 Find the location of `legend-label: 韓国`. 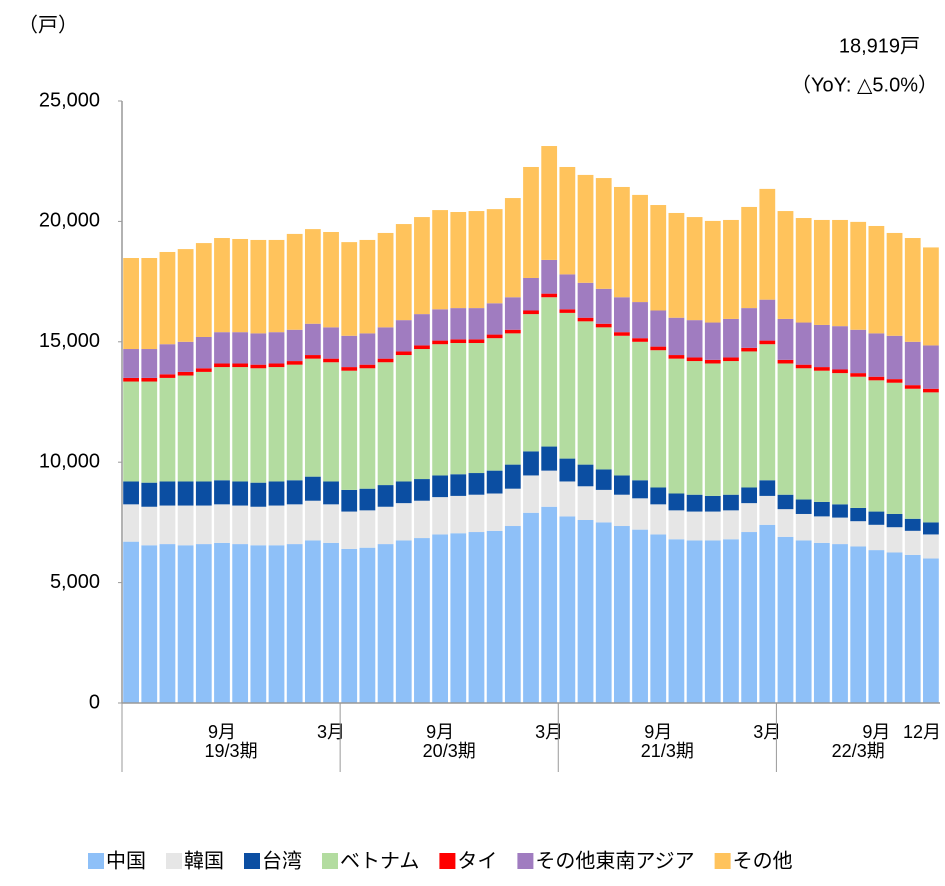

legend-label: 韓国 is located at coordinates (204, 860).